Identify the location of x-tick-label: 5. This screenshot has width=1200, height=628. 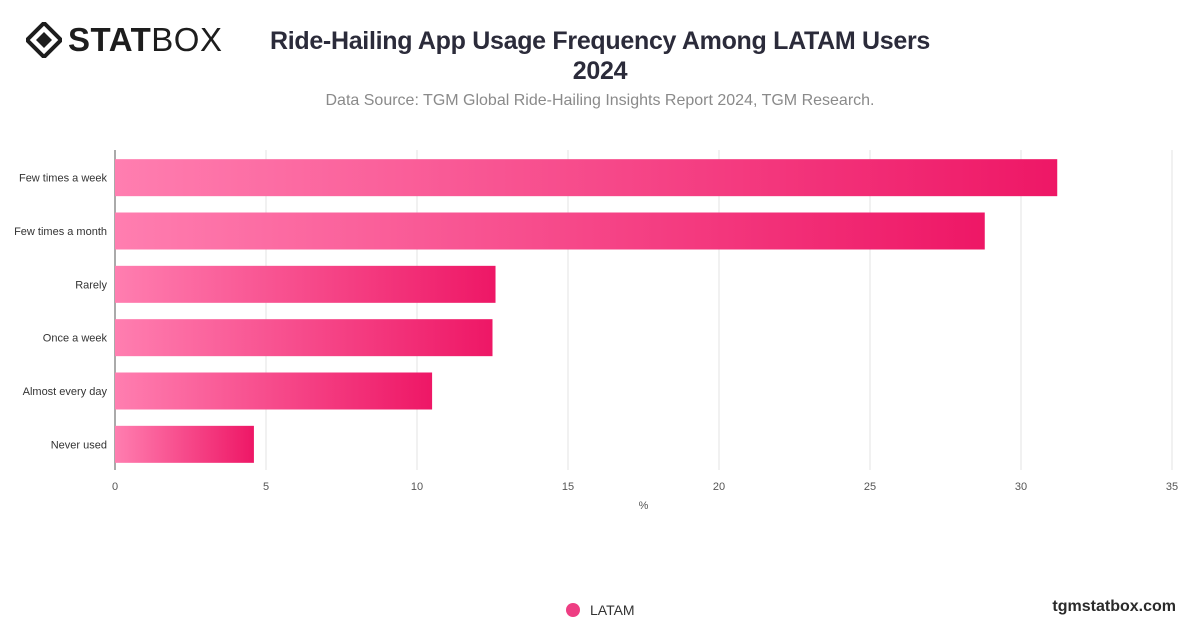
(266, 487).